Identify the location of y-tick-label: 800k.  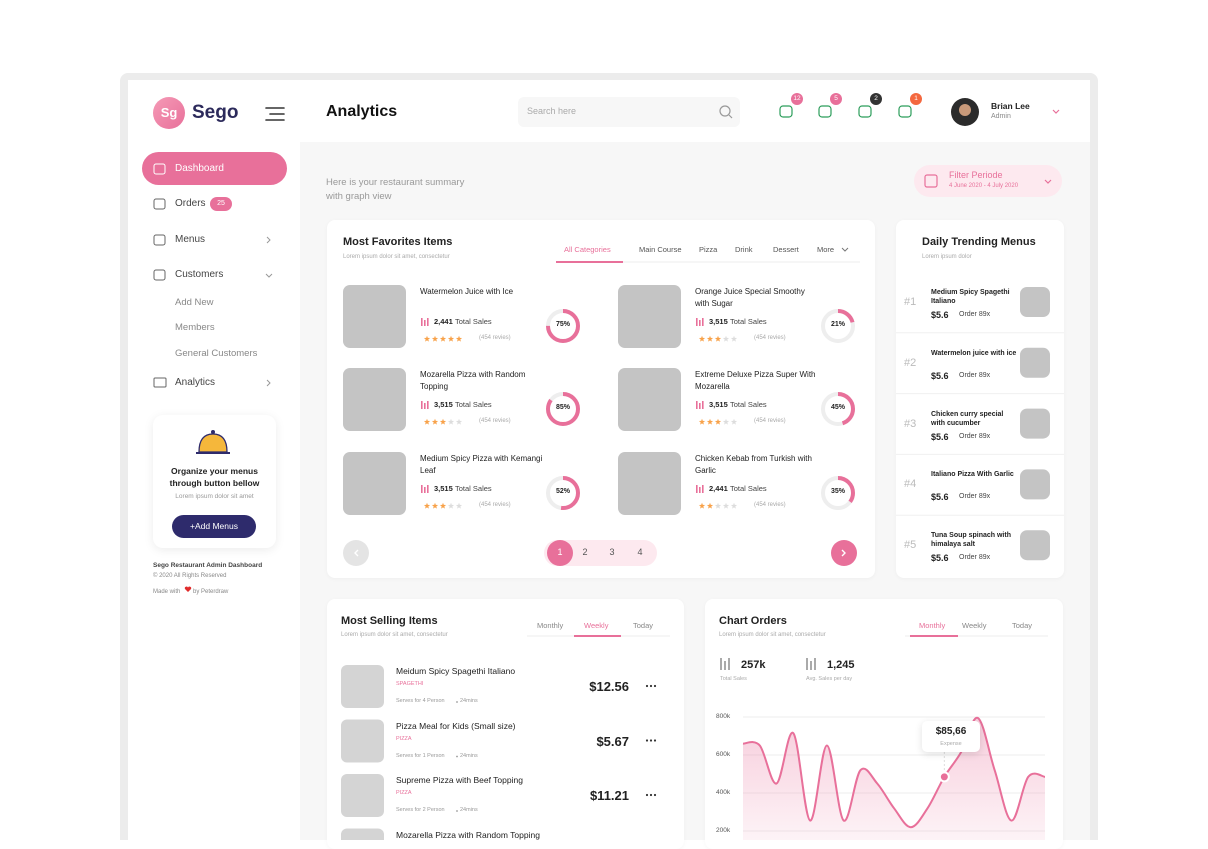
(723, 716).